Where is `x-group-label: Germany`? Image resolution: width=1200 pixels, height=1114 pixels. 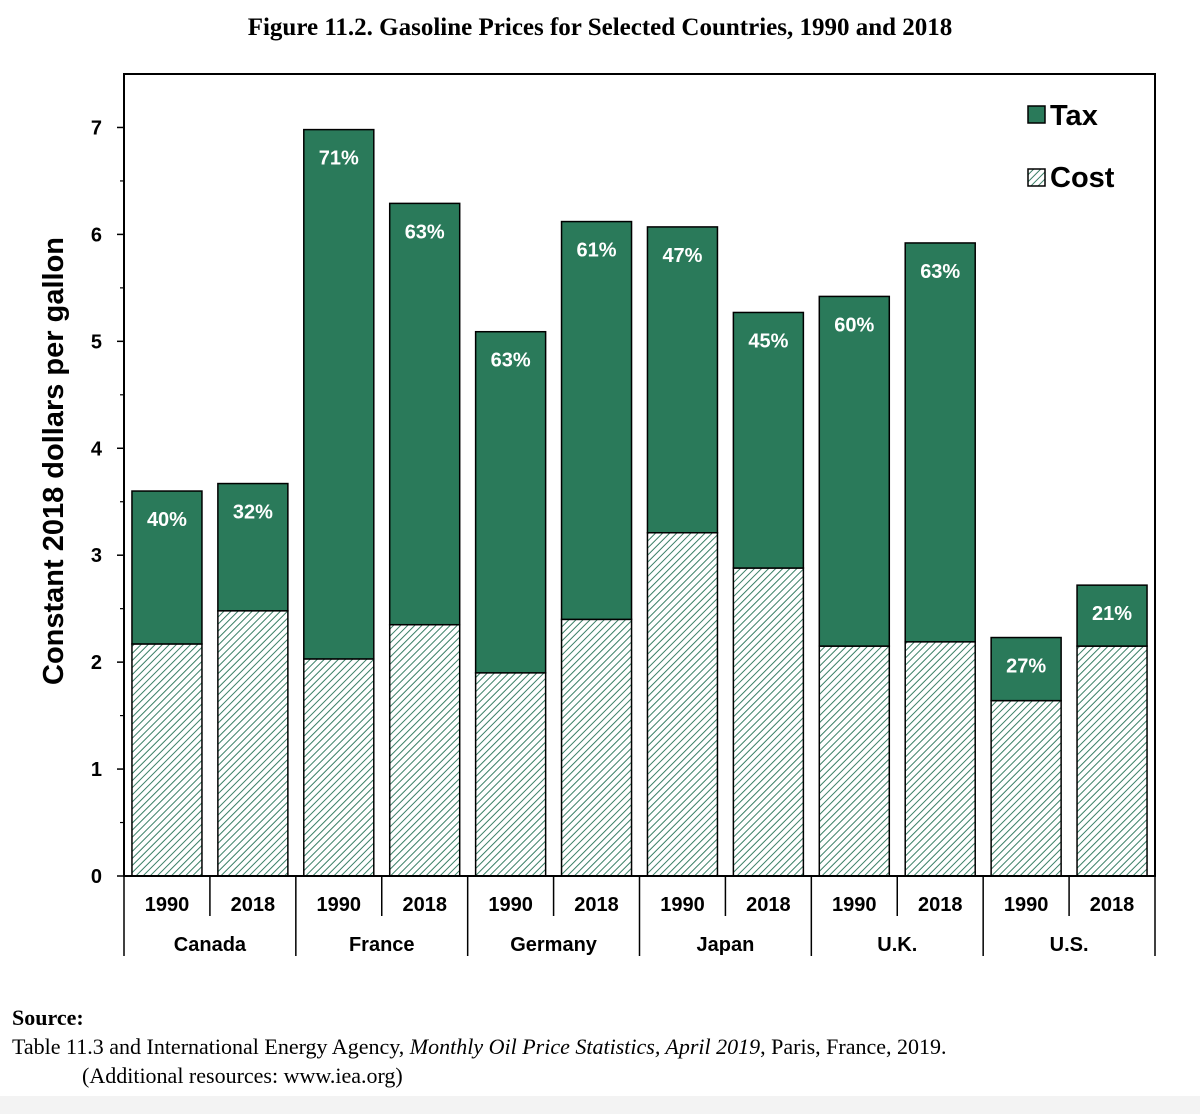 x-group-label: Germany is located at coordinates (554, 945).